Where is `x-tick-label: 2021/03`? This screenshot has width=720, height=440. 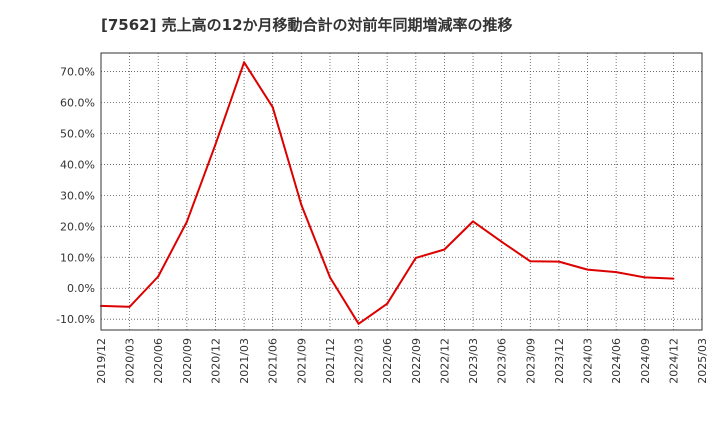
x-tick-label: 2021/03 is located at coordinates (244, 361).